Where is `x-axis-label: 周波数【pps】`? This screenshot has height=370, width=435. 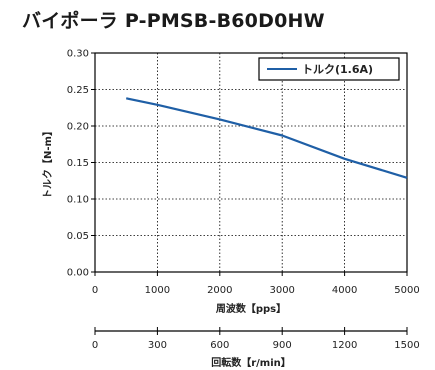 x-axis-label: 周波数【pps】 is located at coordinates (251, 308).